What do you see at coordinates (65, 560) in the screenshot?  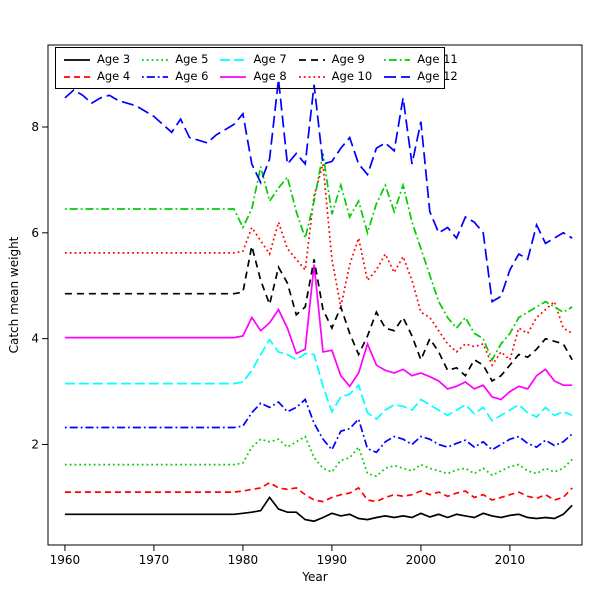 I see `x-tick-label: 1960` at bounding box center [65, 560].